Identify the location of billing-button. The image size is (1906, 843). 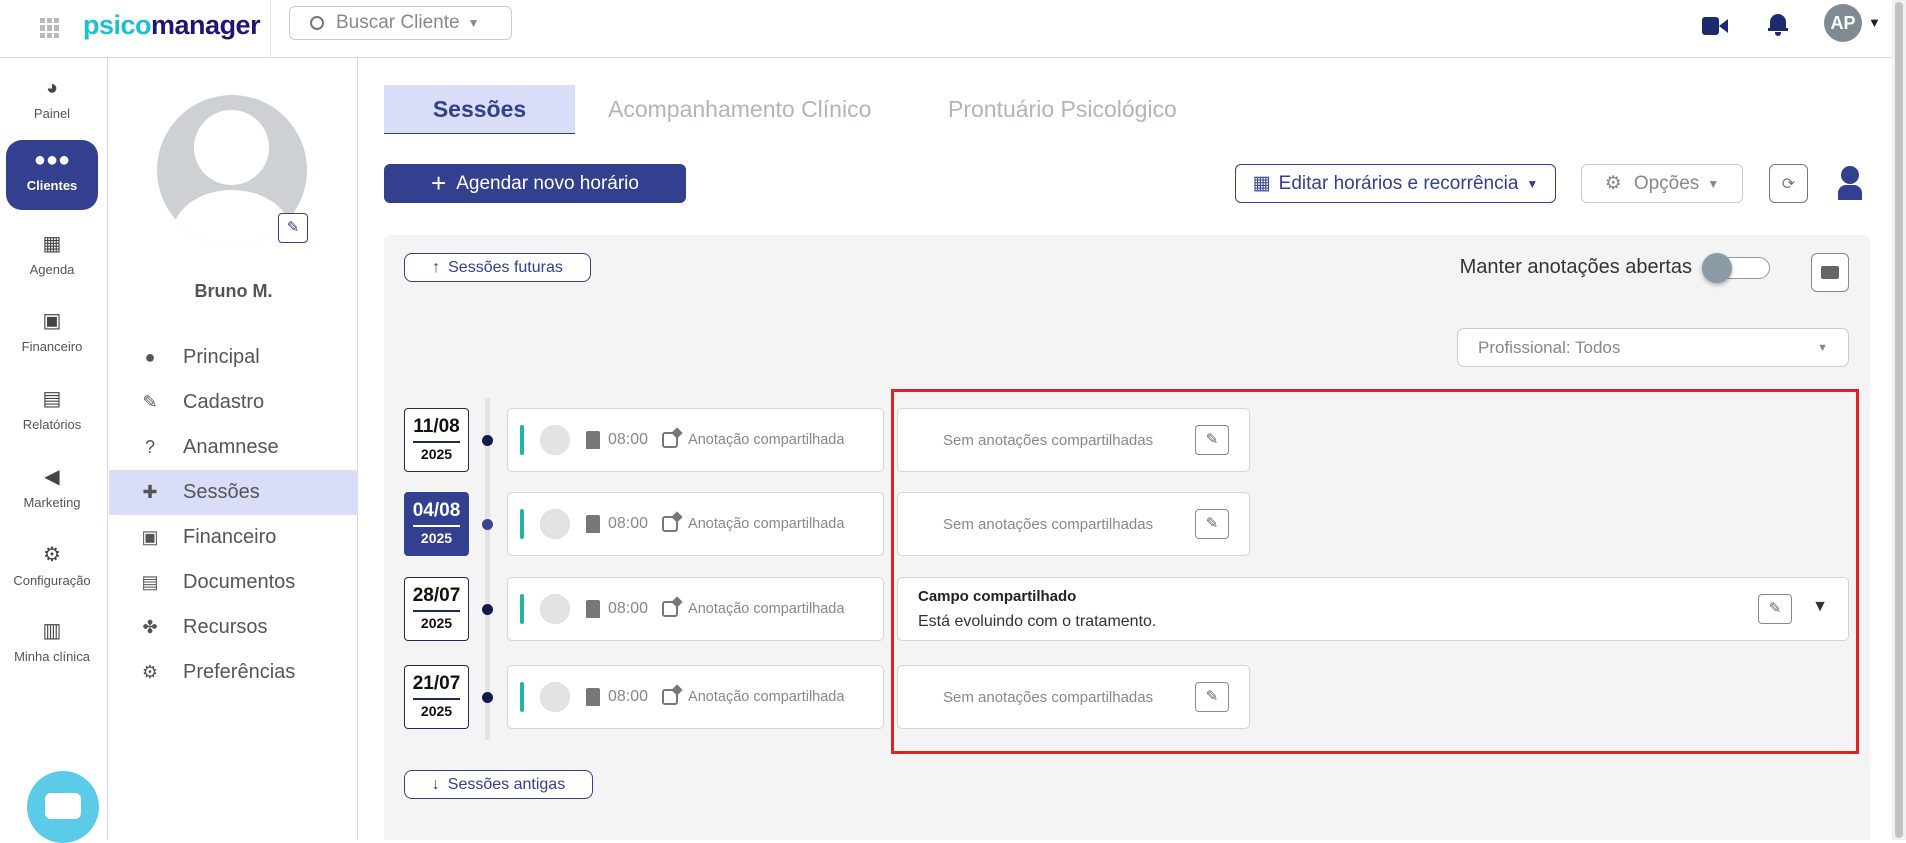
(1830, 272).